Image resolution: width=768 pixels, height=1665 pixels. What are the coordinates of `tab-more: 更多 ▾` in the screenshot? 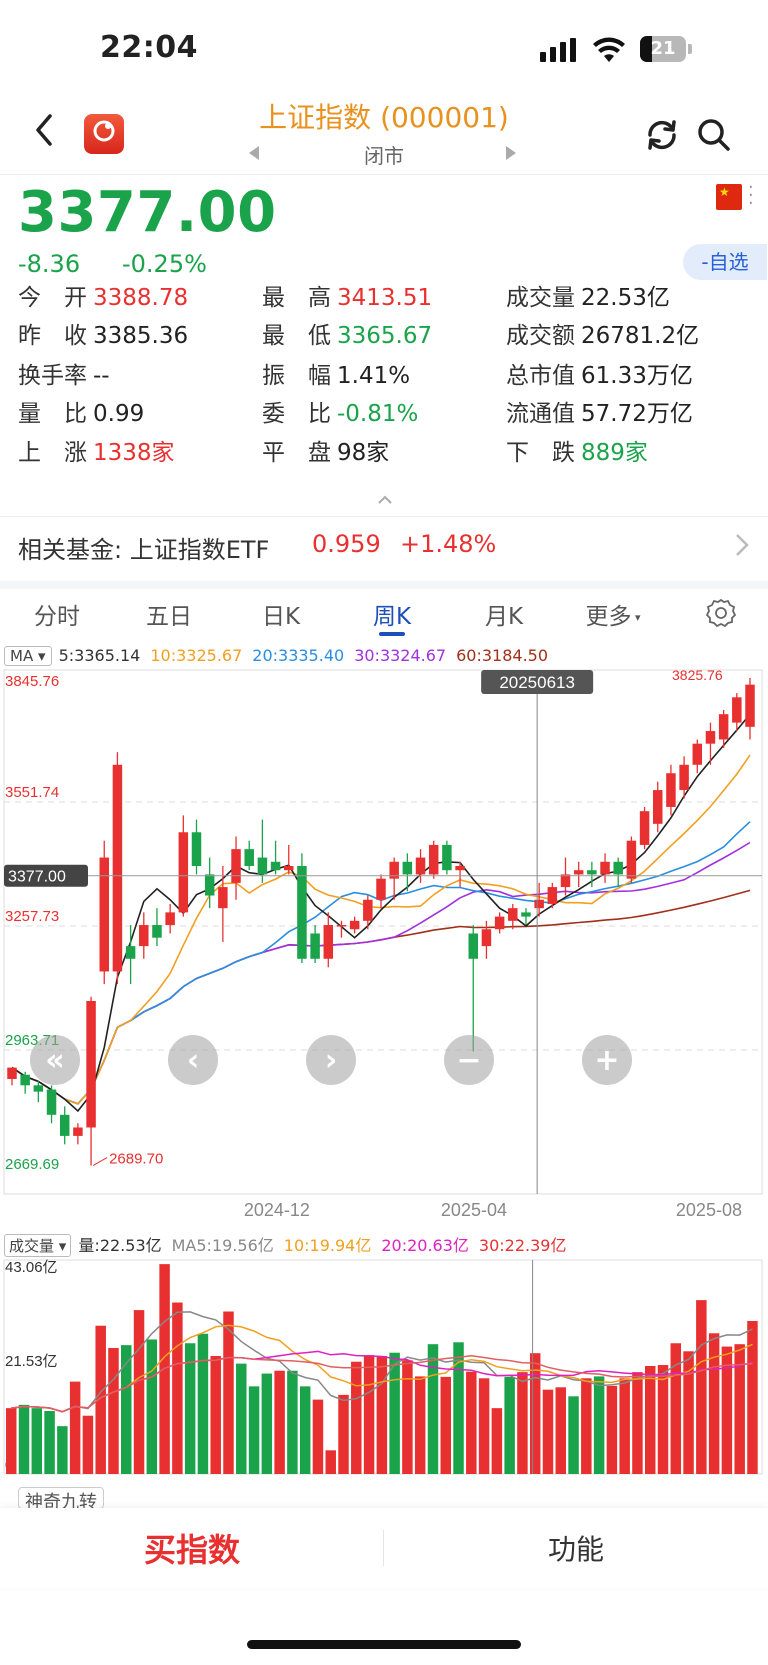 It's located at (613, 614).